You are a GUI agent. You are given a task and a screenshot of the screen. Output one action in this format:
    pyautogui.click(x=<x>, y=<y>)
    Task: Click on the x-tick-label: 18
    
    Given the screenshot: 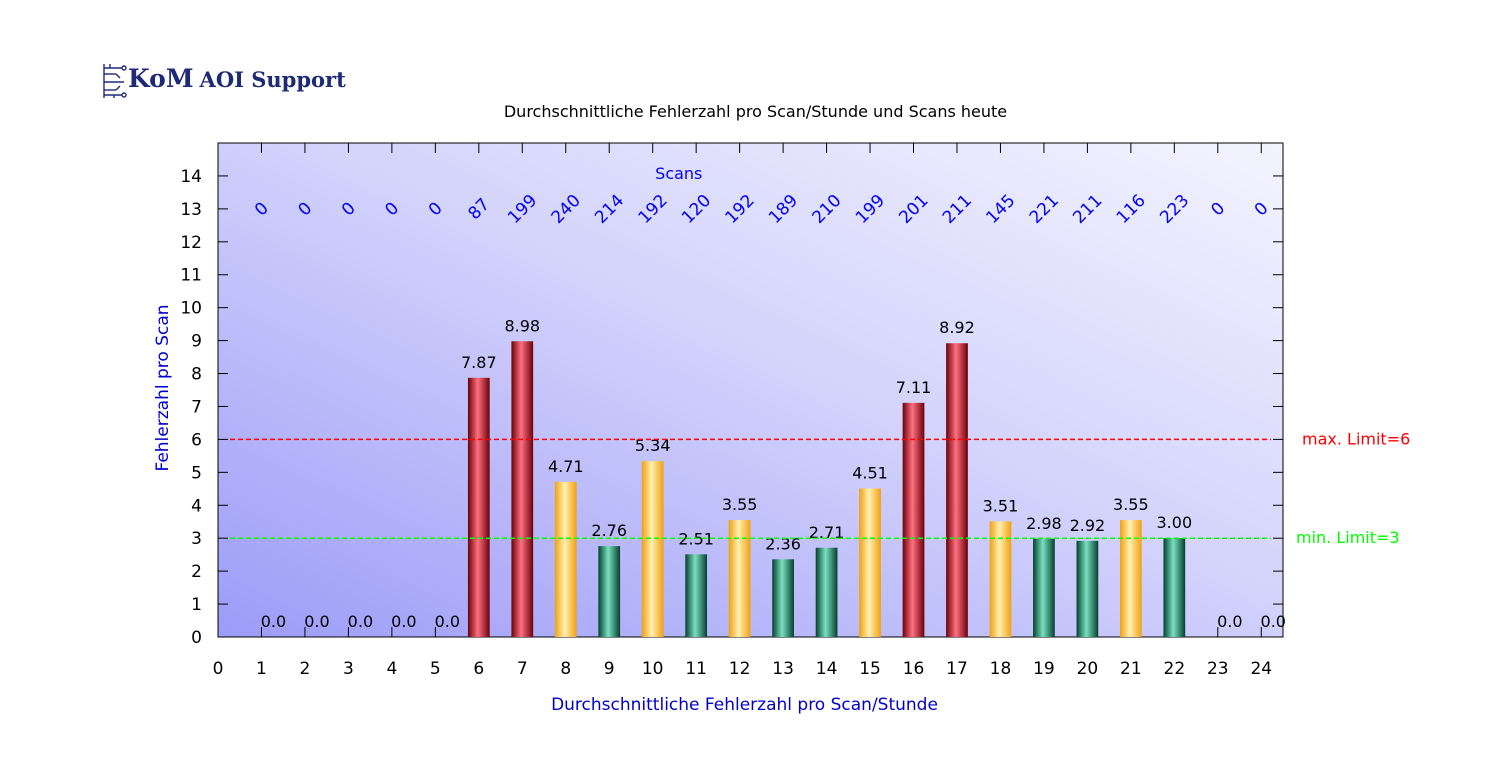 What is the action you would take?
    pyautogui.click(x=1001, y=669)
    